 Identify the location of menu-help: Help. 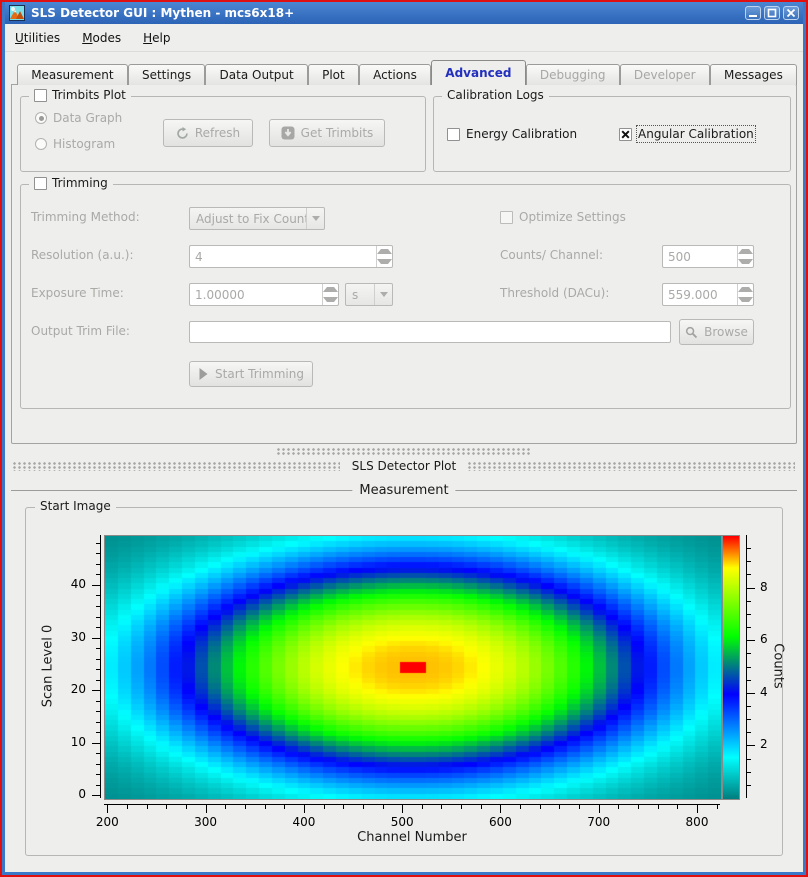
(157, 37).